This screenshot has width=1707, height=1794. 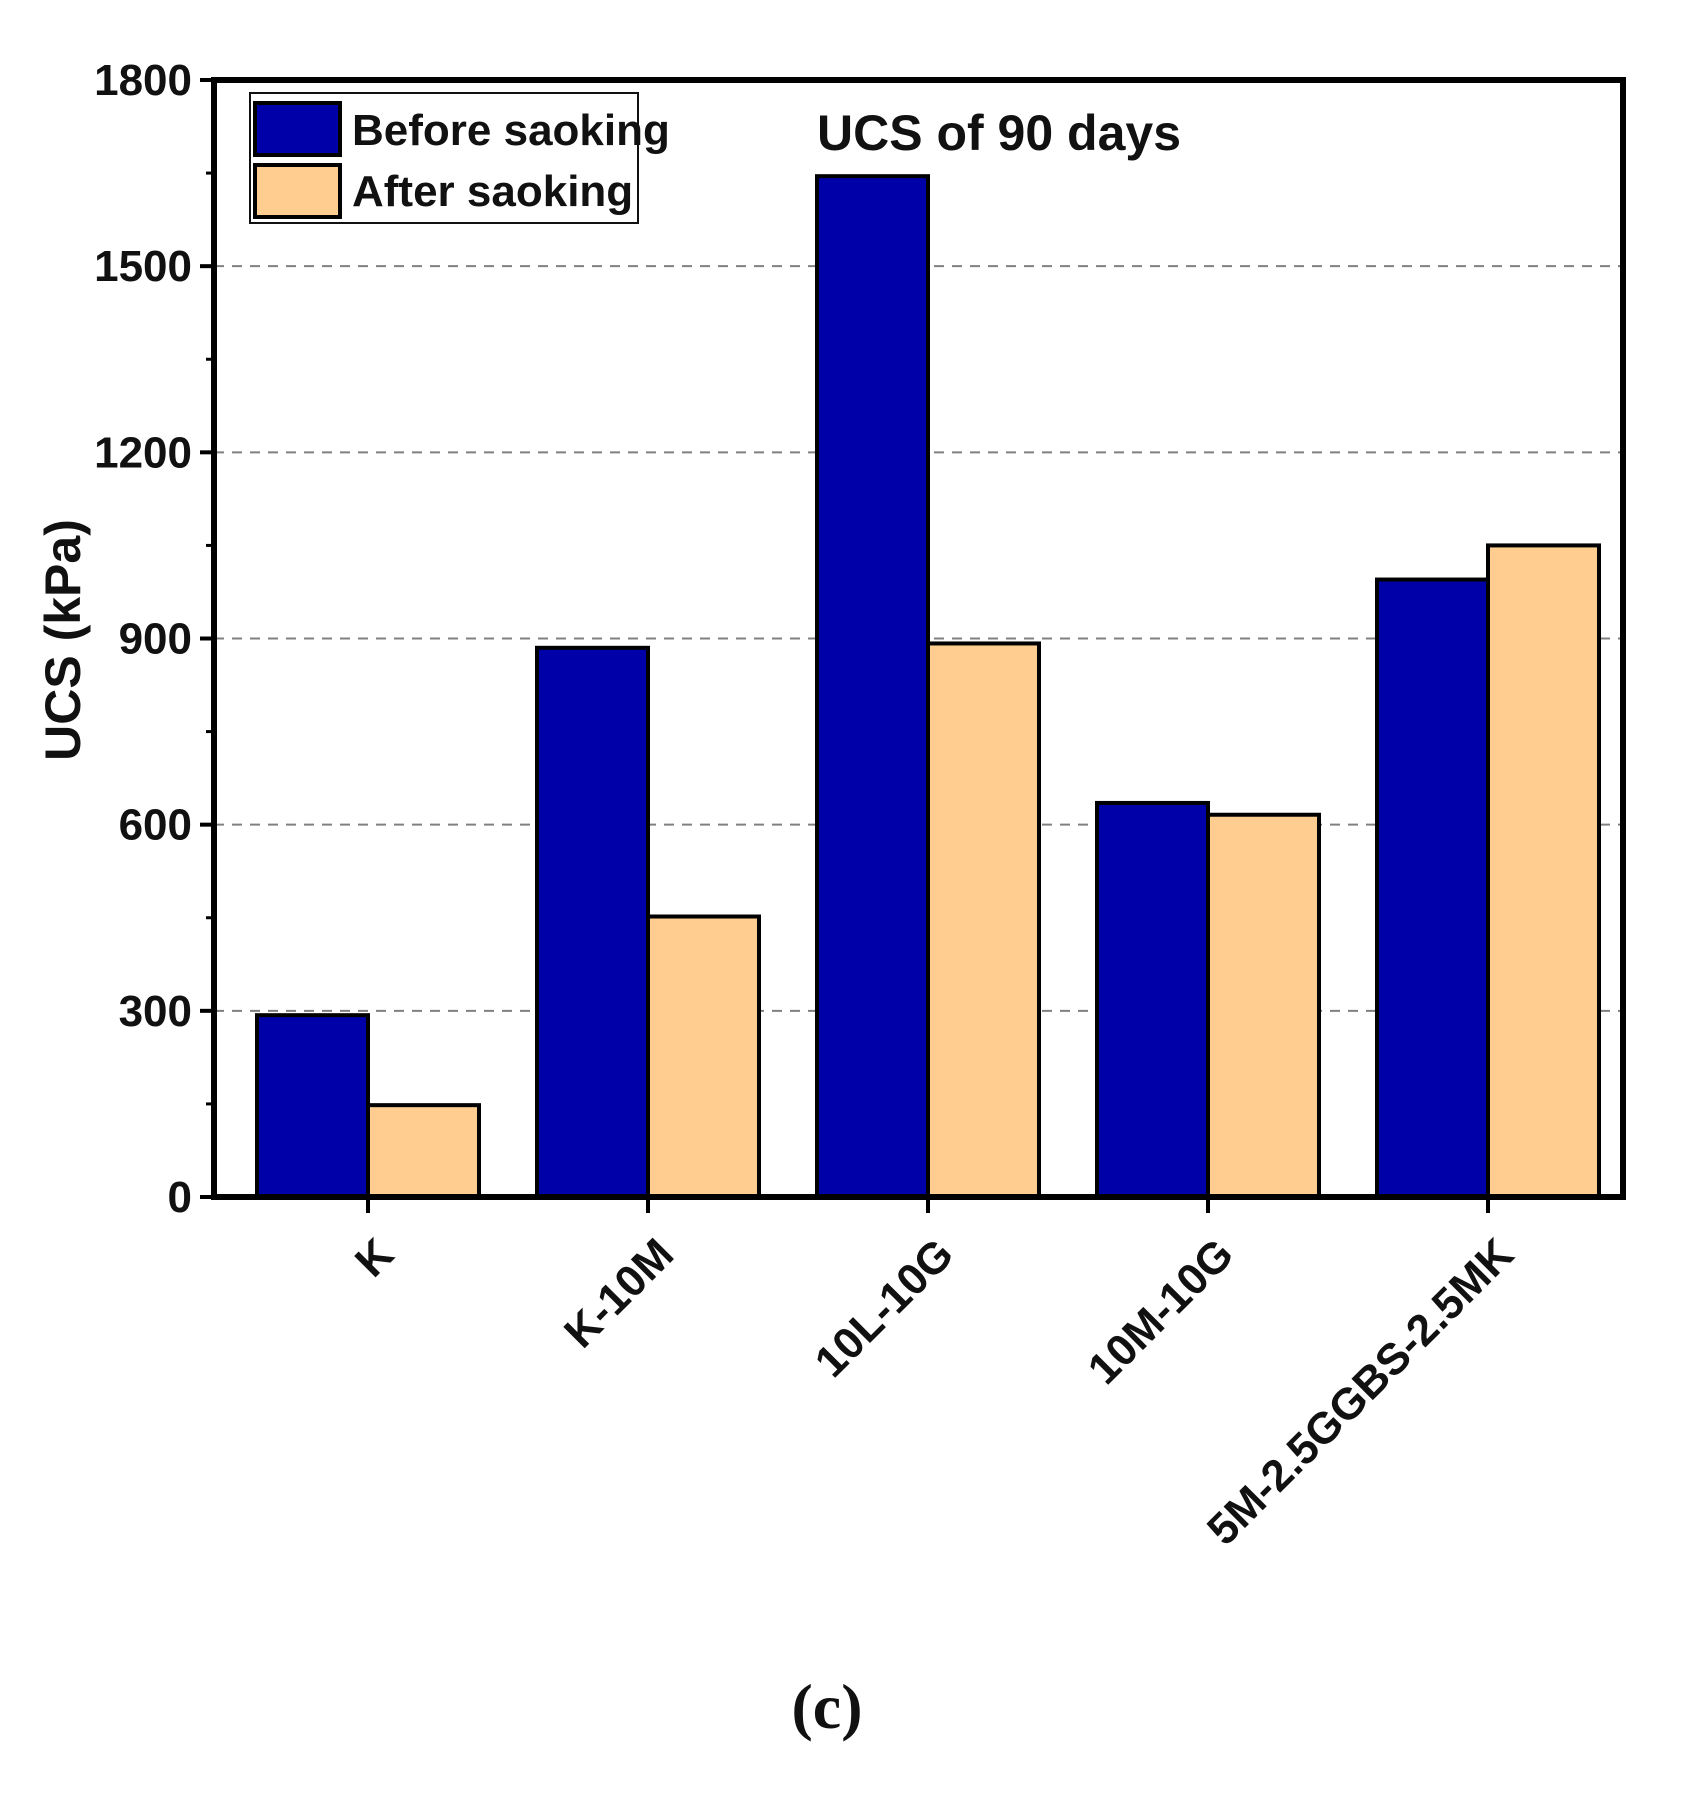 I want to click on y-tick-label: 1800, so click(x=143, y=80).